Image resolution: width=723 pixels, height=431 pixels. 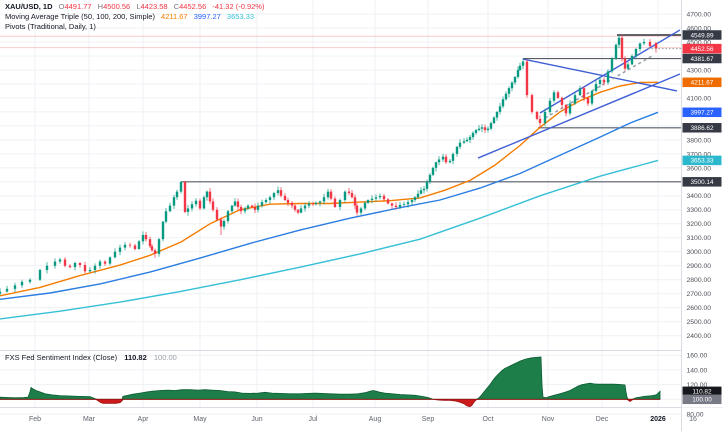 What do you see at coordinates (193, 6) in the screenshot?
I see `close-value: 4452.56` at bounding box center [193, 6].